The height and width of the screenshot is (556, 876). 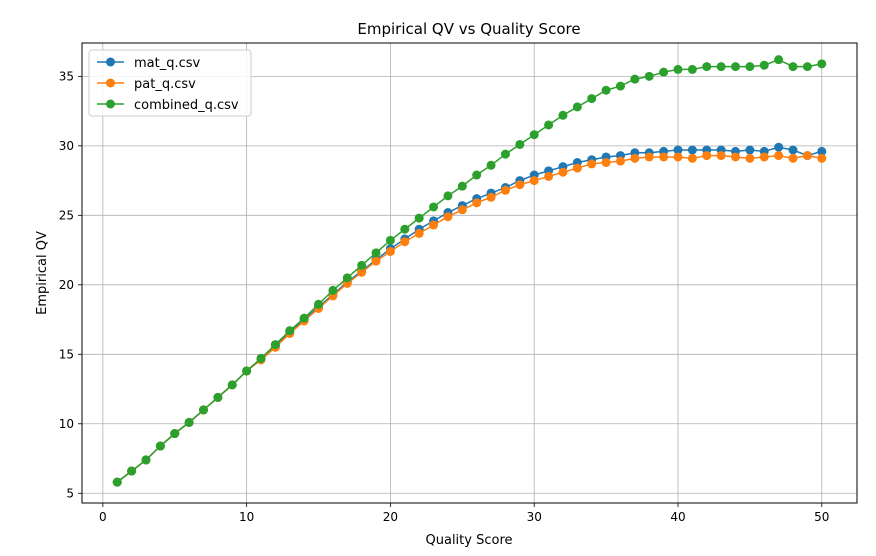 What do you see at coordinates (186, 105) in the screenshot?
I see `legend-label: combined_q.csv` at bounding box center [186, 105].